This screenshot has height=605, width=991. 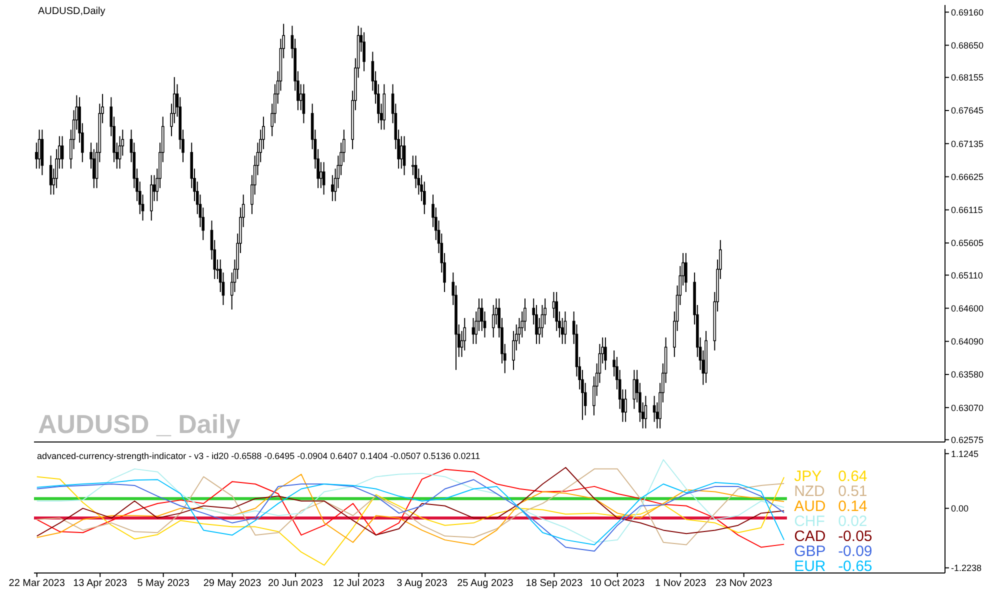 What do you see at coordinates (853, 506) in the screenshot?
I see `annotation: 0.14` at bounding box center [853, 506].